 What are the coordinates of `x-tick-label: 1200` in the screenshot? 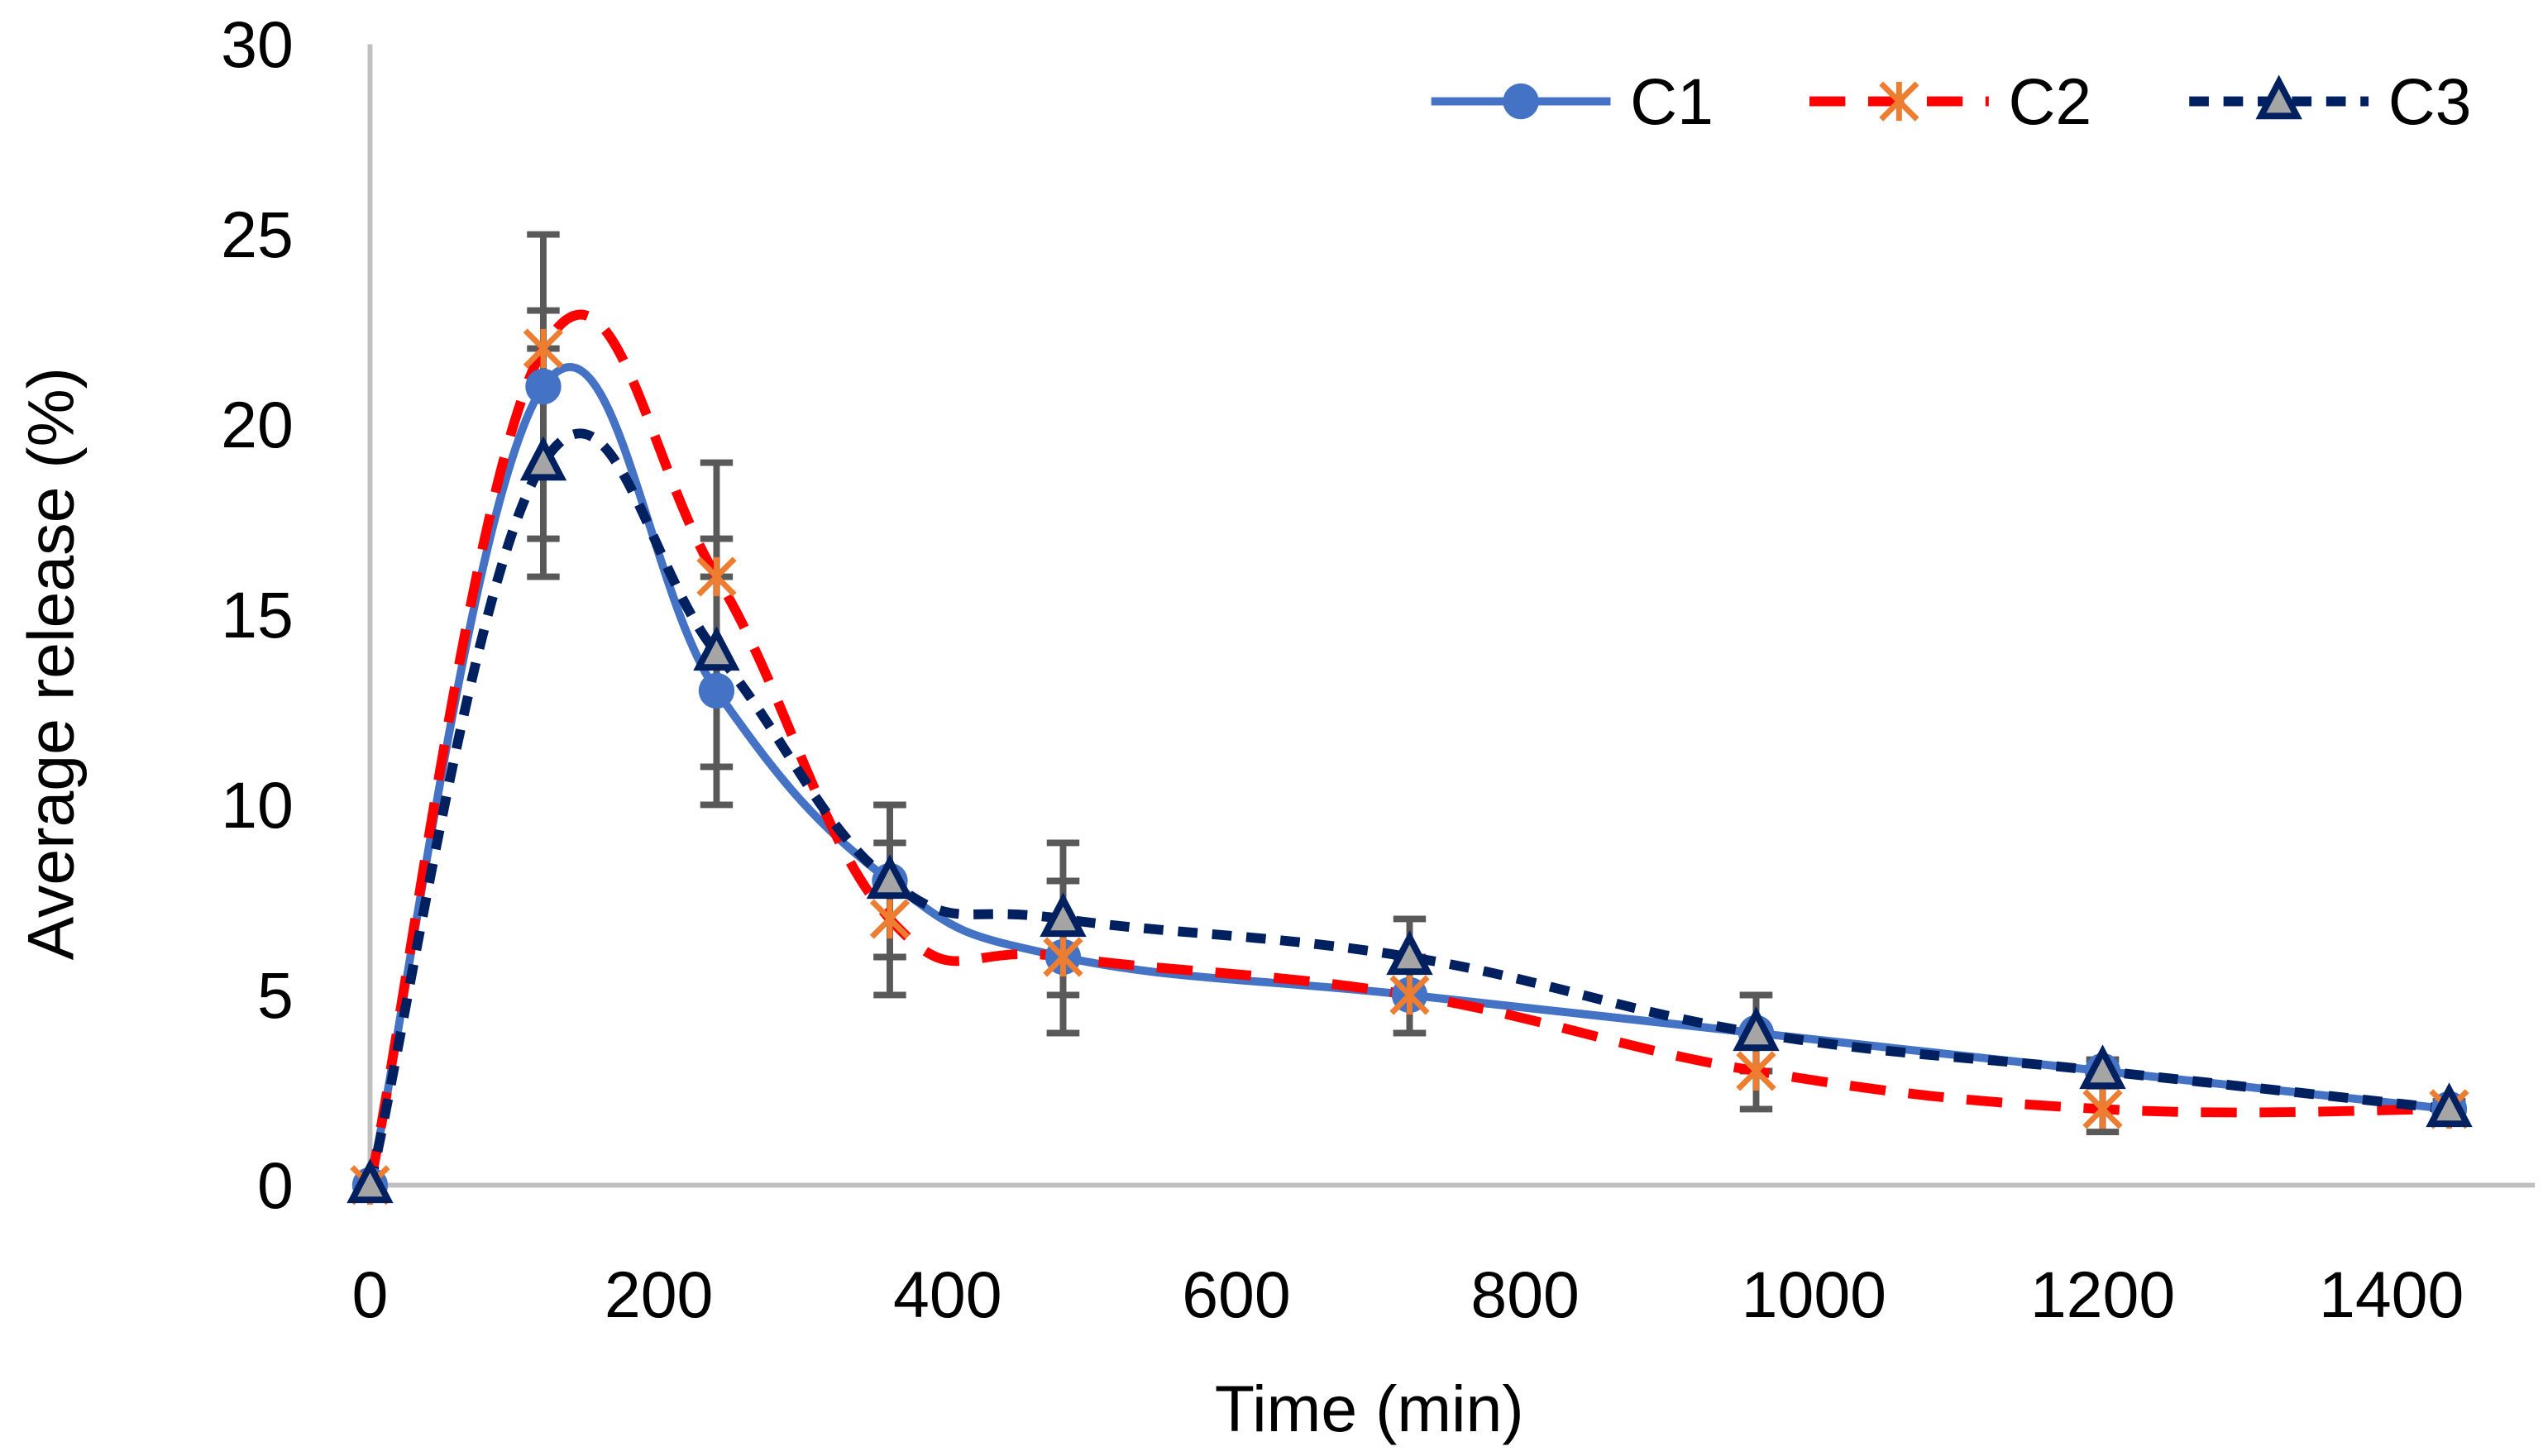 It's located at (2102, 1294).